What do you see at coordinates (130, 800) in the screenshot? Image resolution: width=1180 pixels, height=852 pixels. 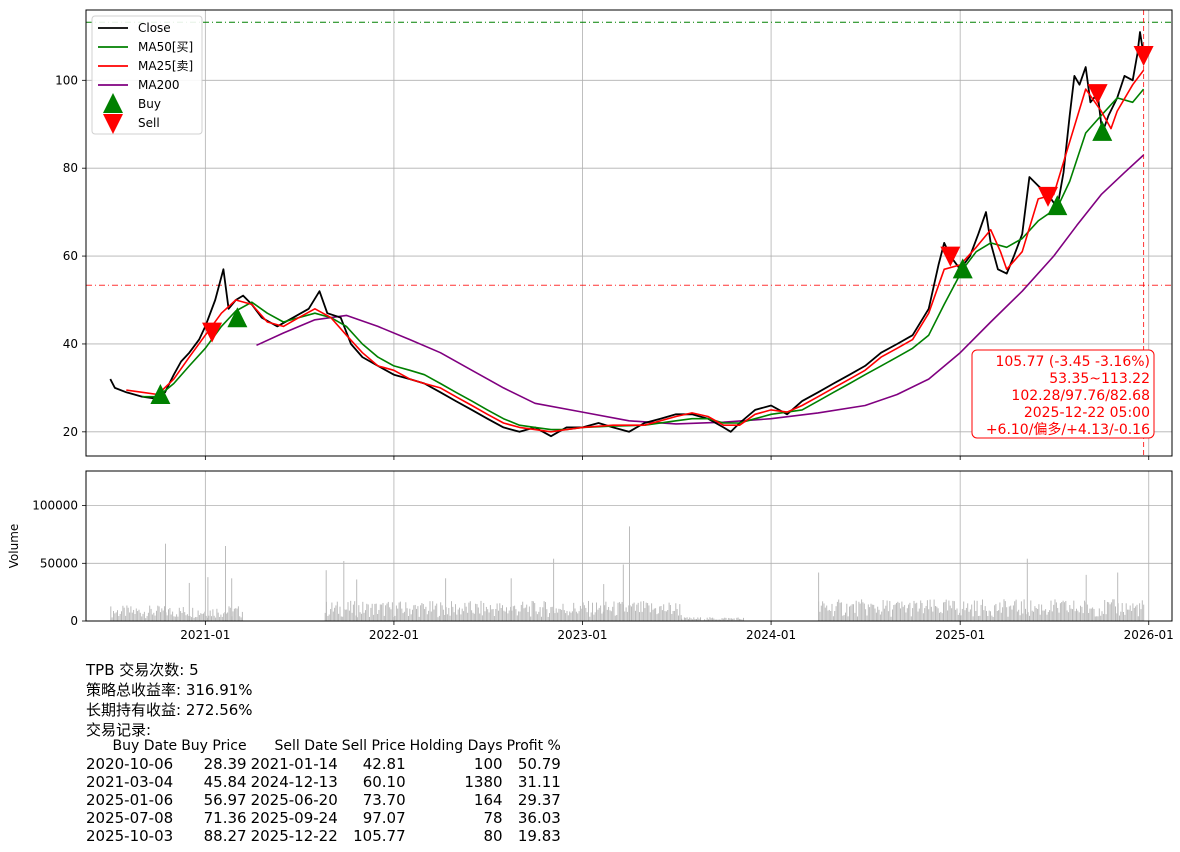 I see `table-cell: 2025-01-06` at bounding box center [130, 800].